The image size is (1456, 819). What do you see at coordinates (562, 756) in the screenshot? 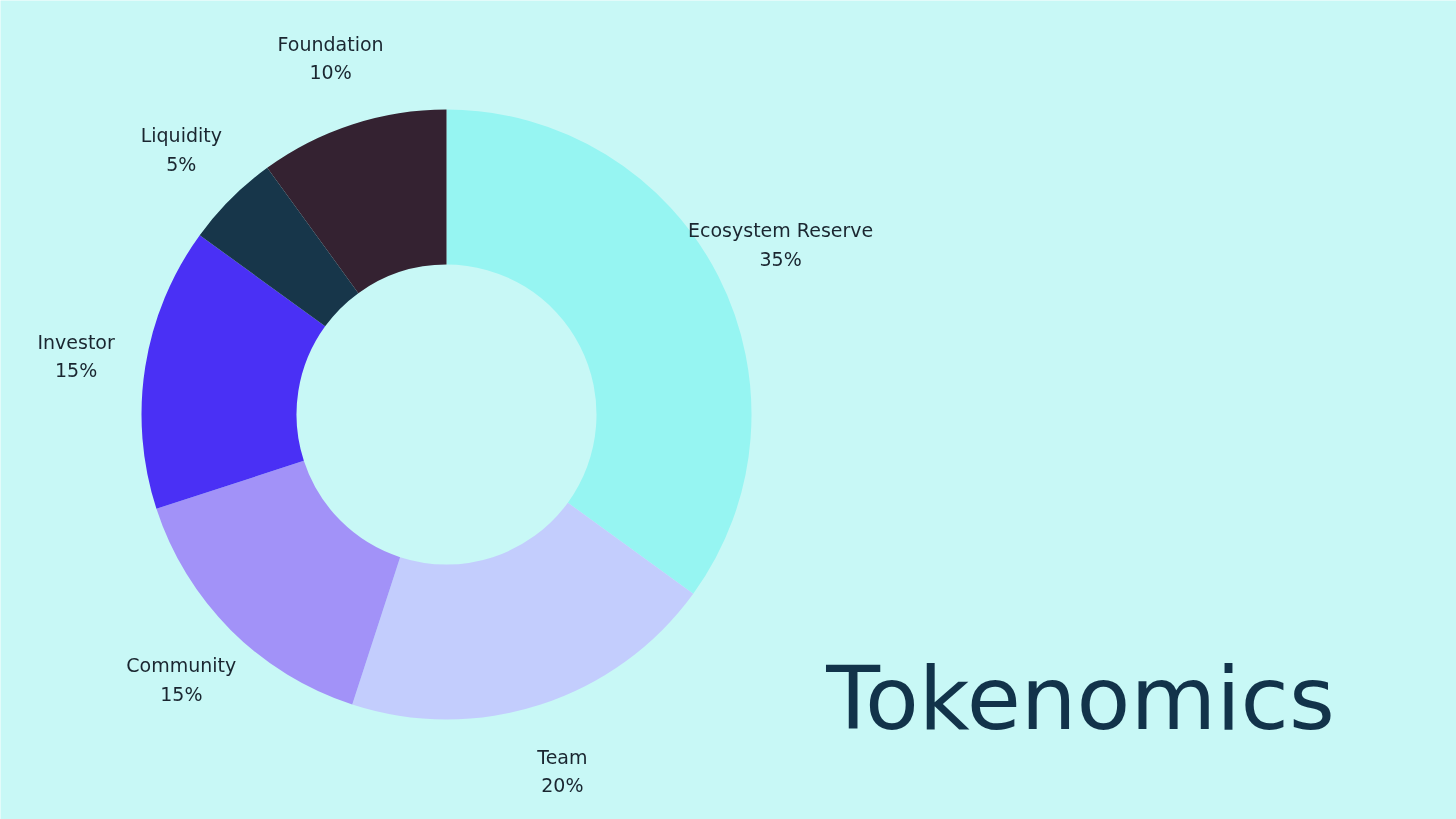
I see `slice-label: Team` at bounding box center [562, 756].